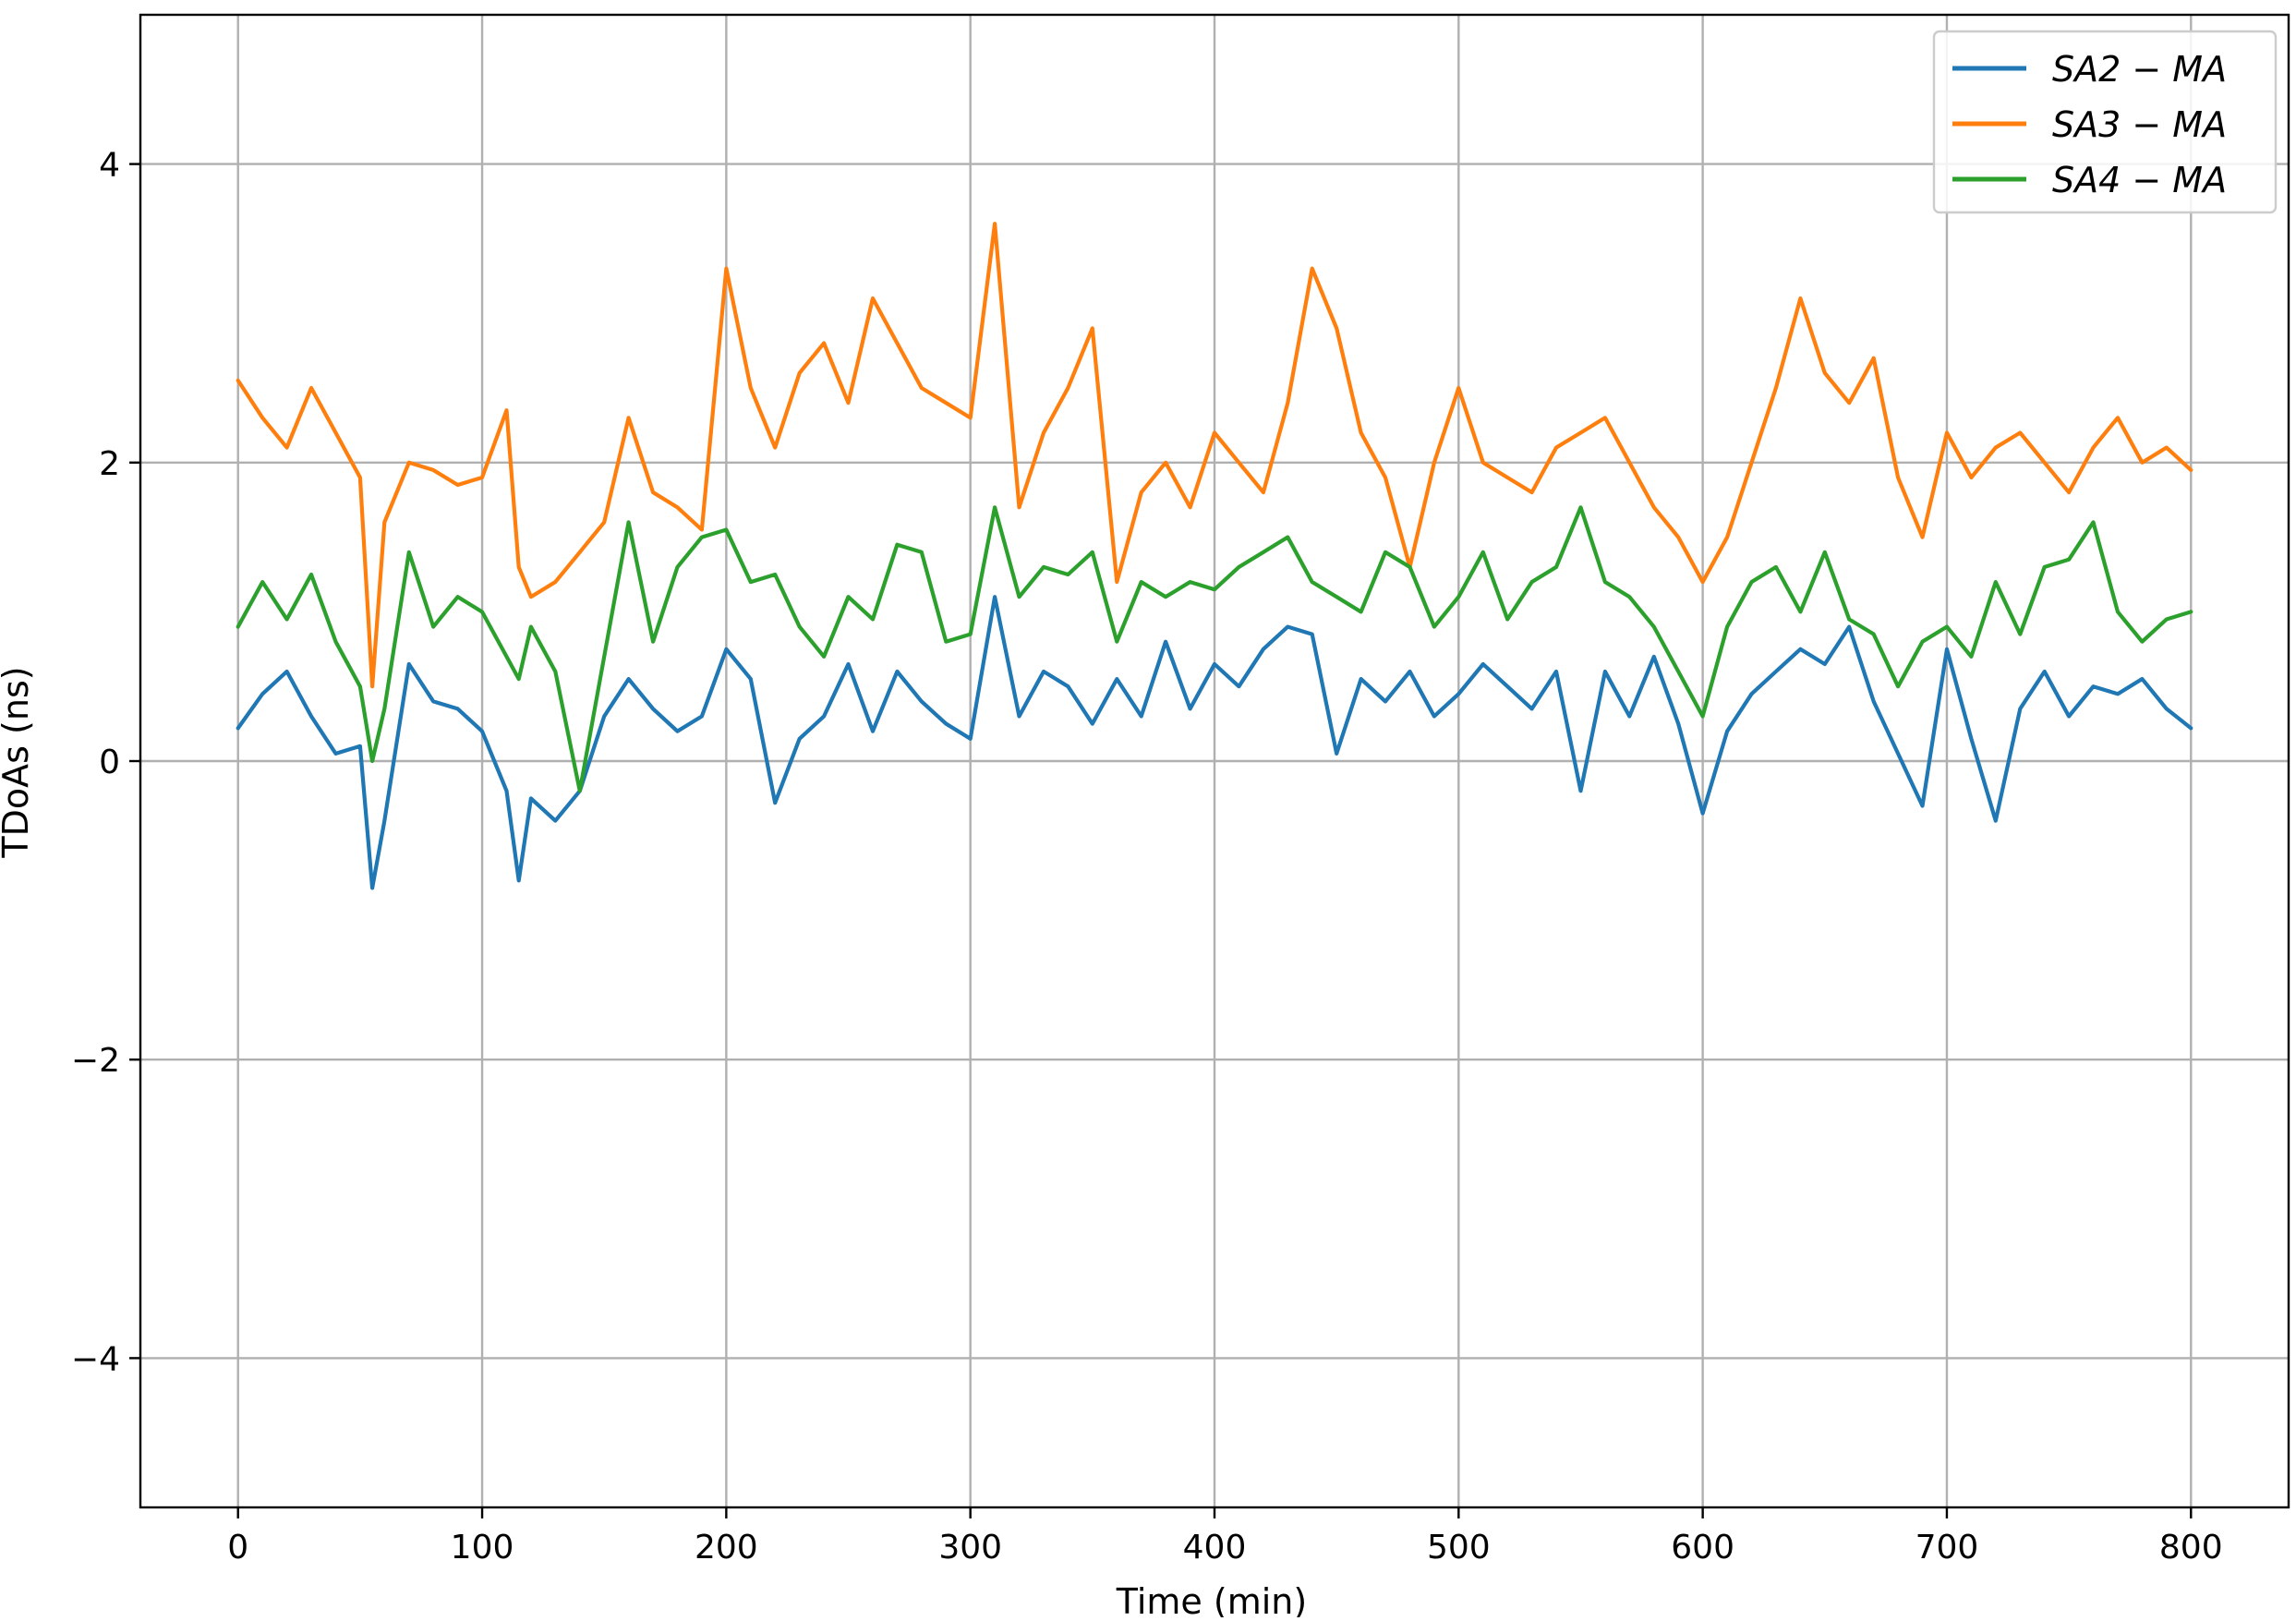 Image resolution: width=2296 pixels, height=1621 pixels. What do you see at coordinates (238, 1548) in the screenshot?
I see `x-tick-label: 0` at bounding box center [238, 1548].